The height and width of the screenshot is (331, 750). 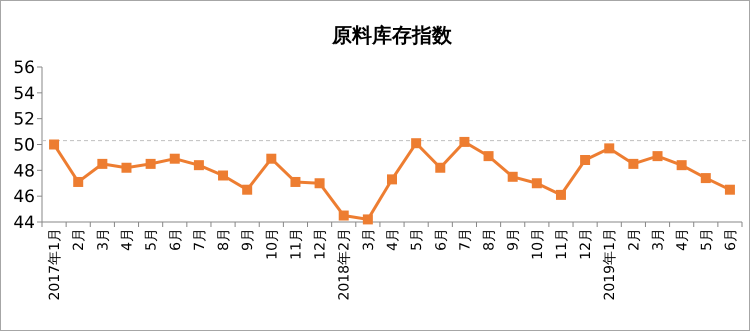 What do you see at coordinates (392, 35) in the screenshot?
I see `chart-title: 原料库存指数` at bounding box center [392, 35].